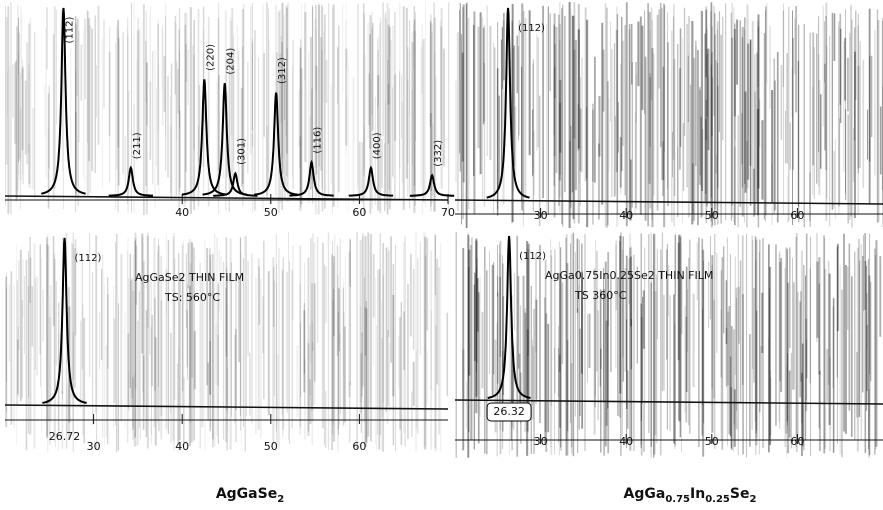  What do you see at coordinates (752, 499) in the screenshot?
I see `caption-part: 2` at bounding box center [752, 499].